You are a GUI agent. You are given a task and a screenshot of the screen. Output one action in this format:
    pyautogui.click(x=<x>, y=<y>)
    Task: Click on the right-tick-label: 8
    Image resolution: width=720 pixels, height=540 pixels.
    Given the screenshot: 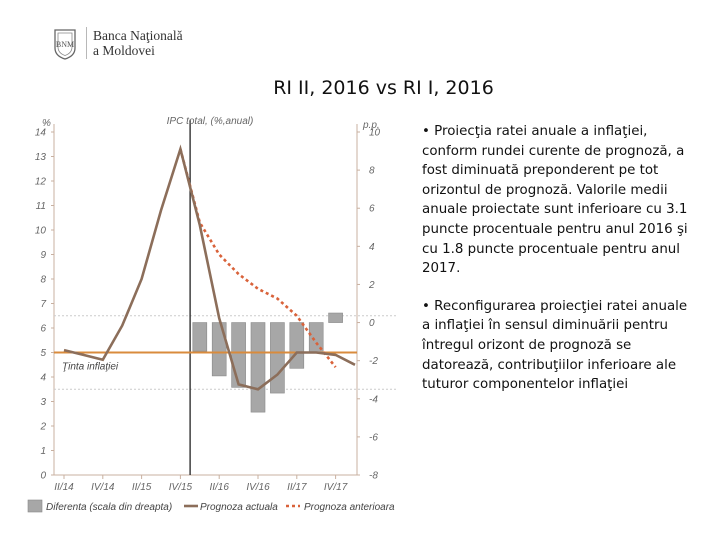 What is the action you would take?
    pyautogui.click(x=372, y=171)
    